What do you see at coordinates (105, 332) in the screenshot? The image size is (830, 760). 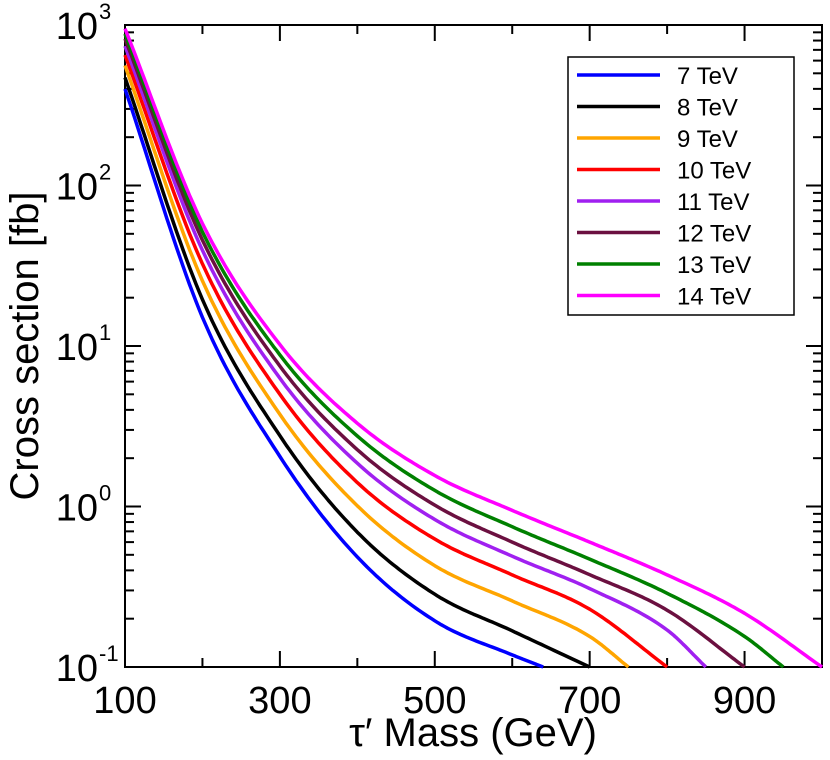 I see `y-tick-label-exponent: 1` at bounding box center [105, 332].